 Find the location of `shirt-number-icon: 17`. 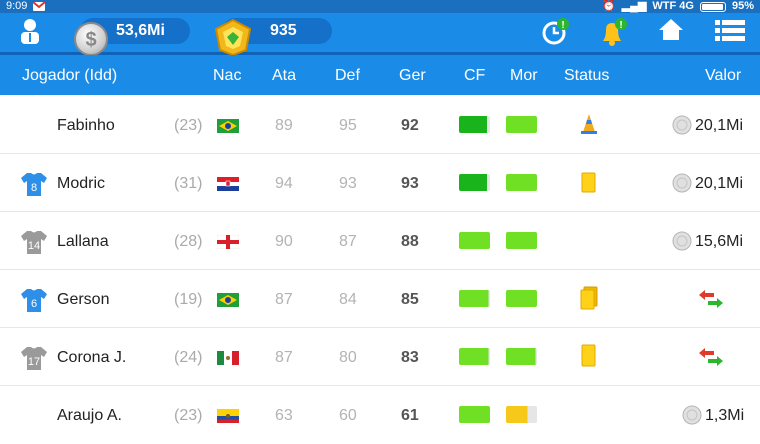

shirt-number-icon: 17 is located at coordinates (34, 358).